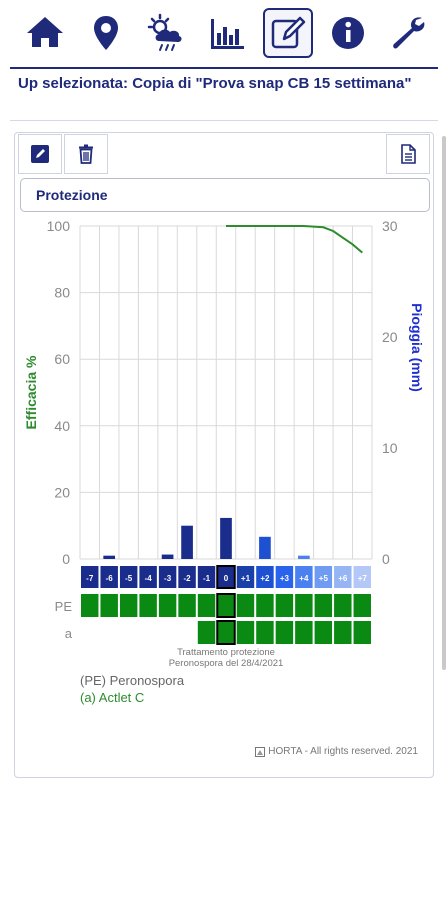 The width and height of the screenshot is (448, 900). I want to click on report-button, so click(408, 154).